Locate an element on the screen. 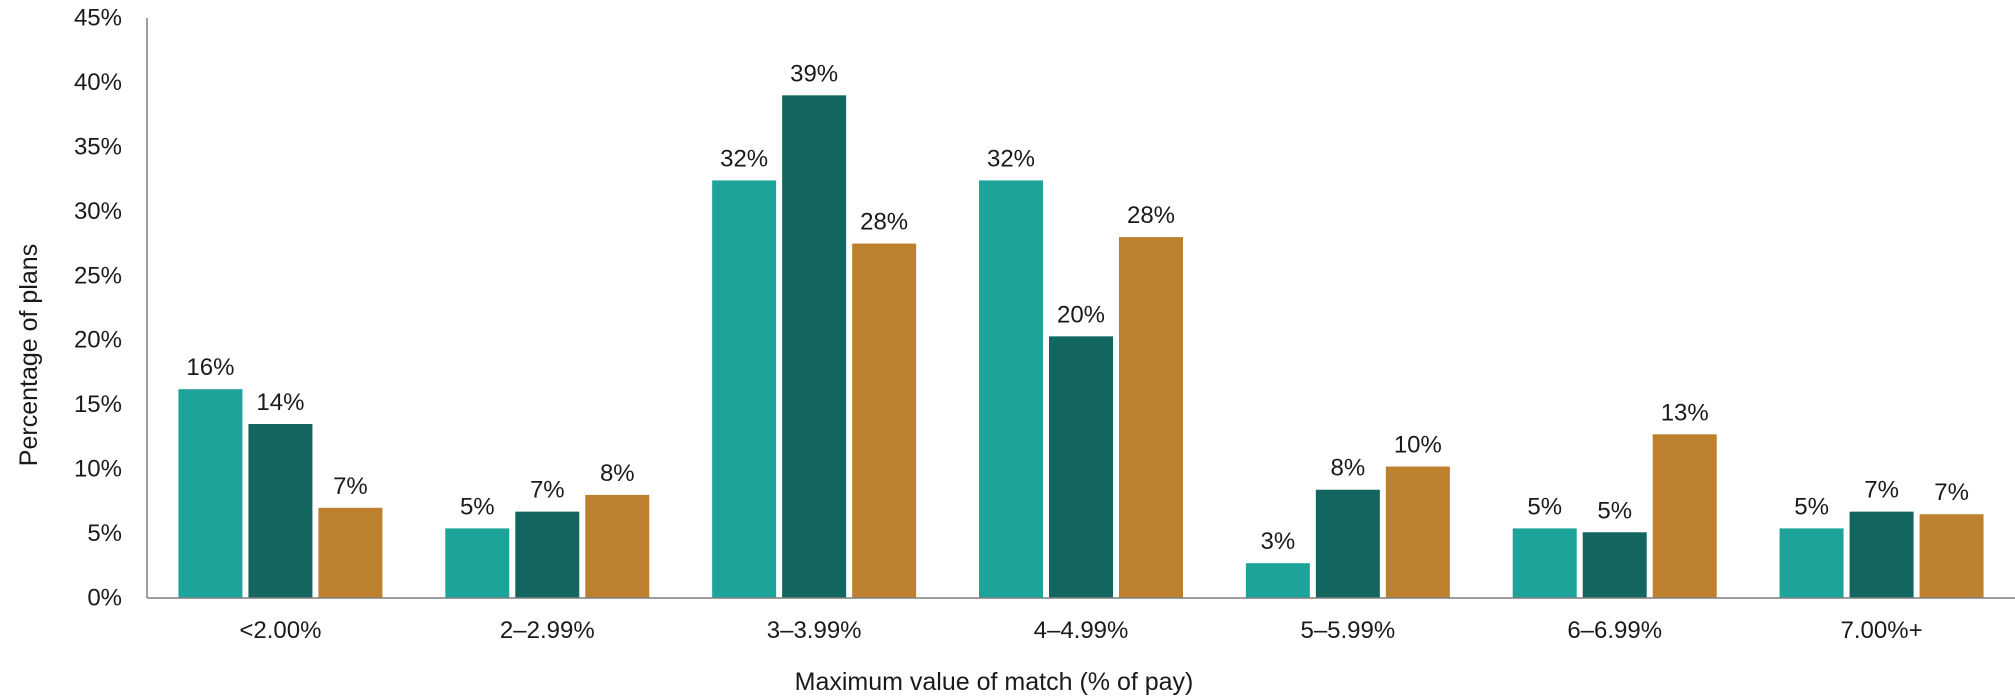  y-tick-label: 45% is located at coordinates (98, 18).